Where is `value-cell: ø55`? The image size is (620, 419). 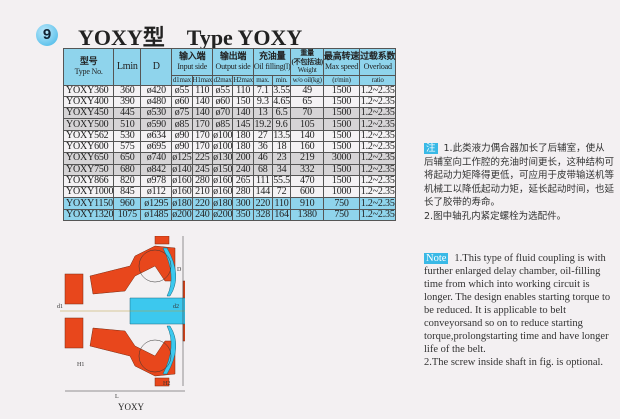 value-cell: ø55 is located at coordinates (182, 90).